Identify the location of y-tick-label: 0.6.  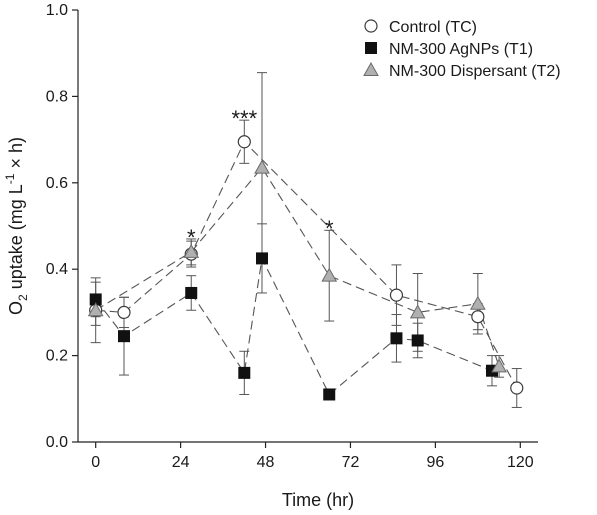
(57, 183).